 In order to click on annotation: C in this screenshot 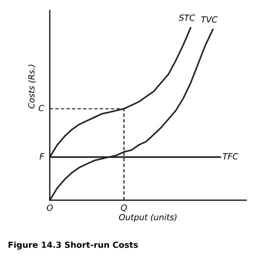, I will do `click(41, 108)`.